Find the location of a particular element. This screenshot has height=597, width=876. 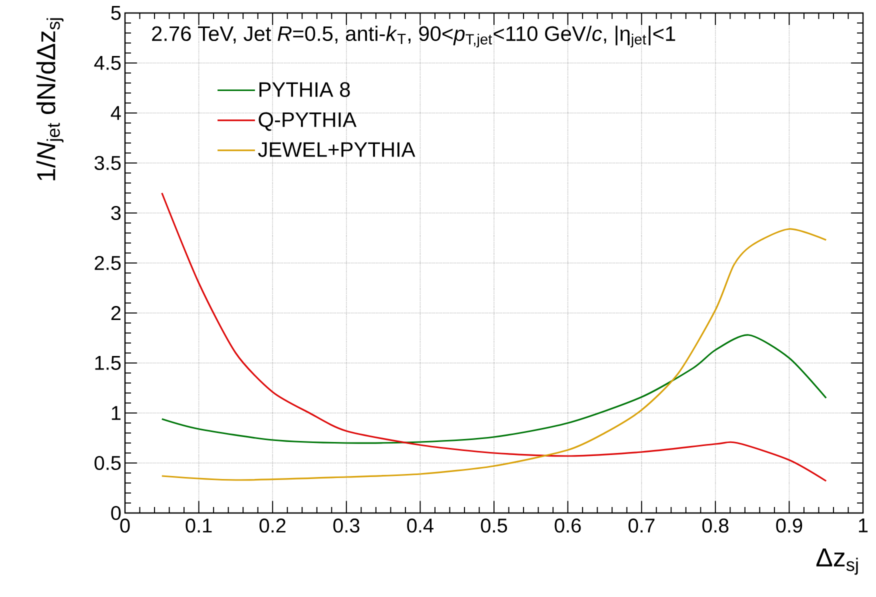

y-tick-label: 4 is located at coordinates (115, 113).